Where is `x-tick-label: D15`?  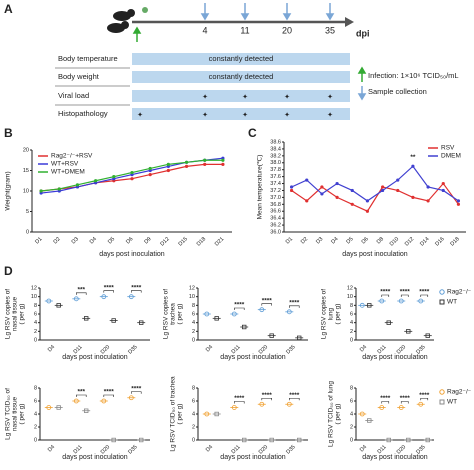
x-tick-label: D15 is located at coordinates (183, 241).